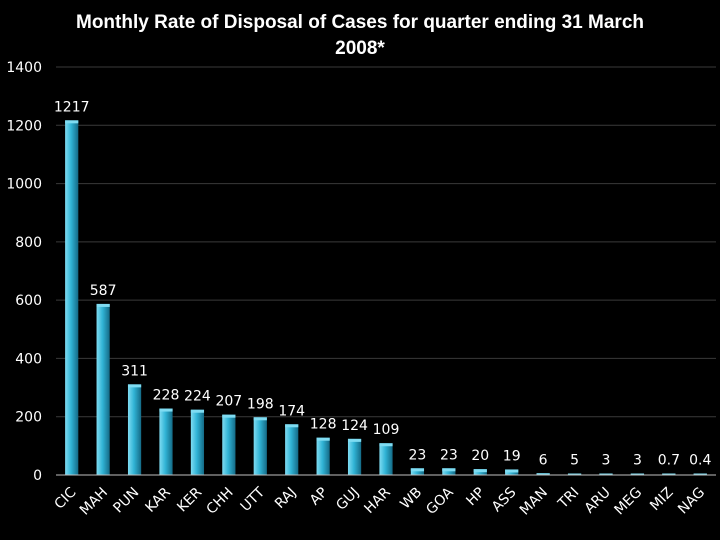  Describe the element at coordinates (440, 501) in the screenshot. I see `x-tick-label: GOA` at that location.